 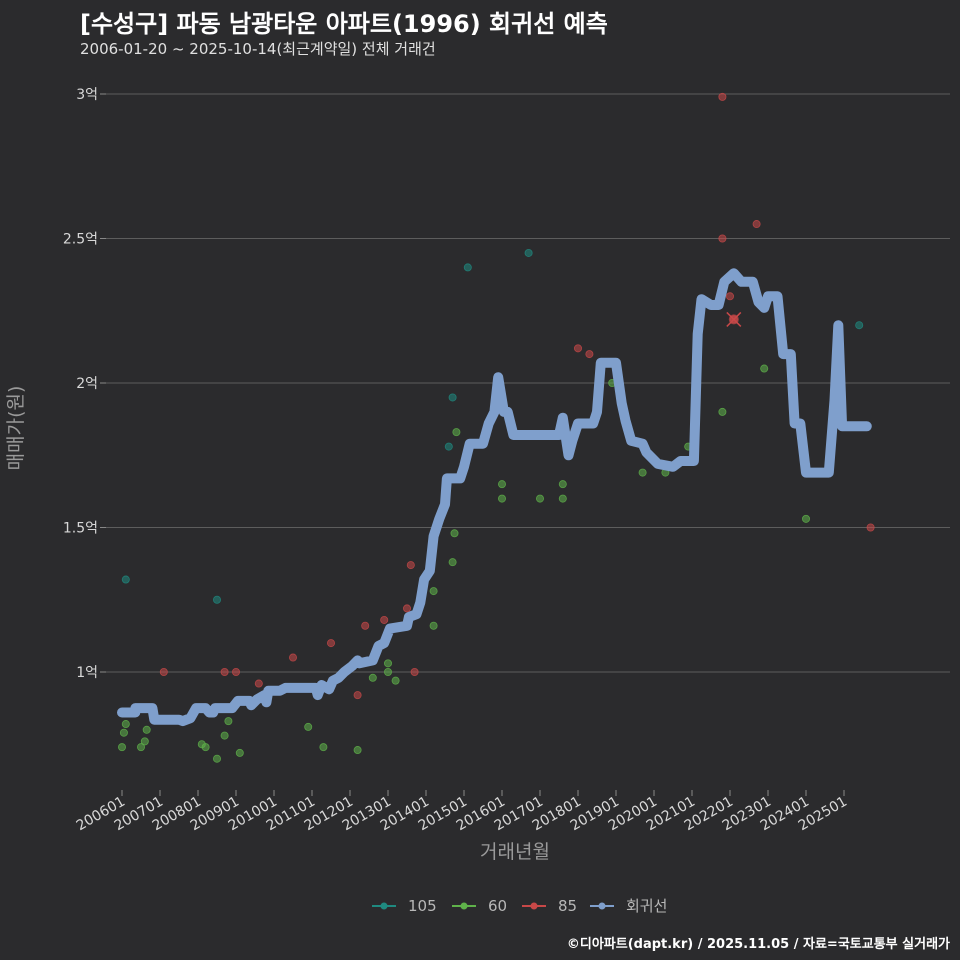 What do you see at coordinates (567, 906) in the screenshot?
I see `legend-label: 85` at bounding box center [567, 906].